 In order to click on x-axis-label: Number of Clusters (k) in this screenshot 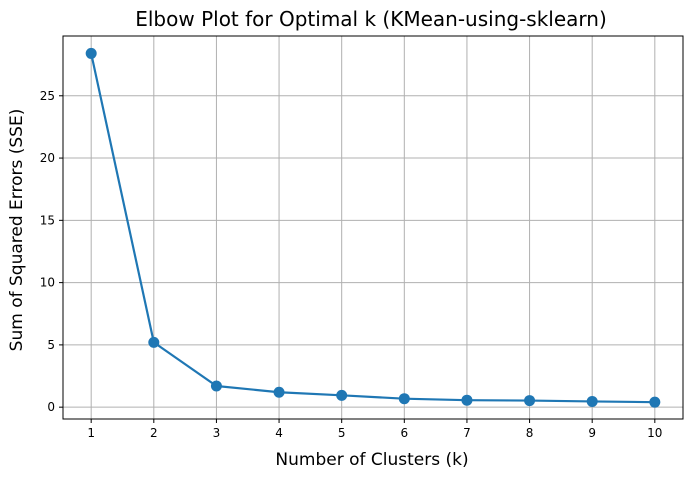, I will do `click(371, 460)`.